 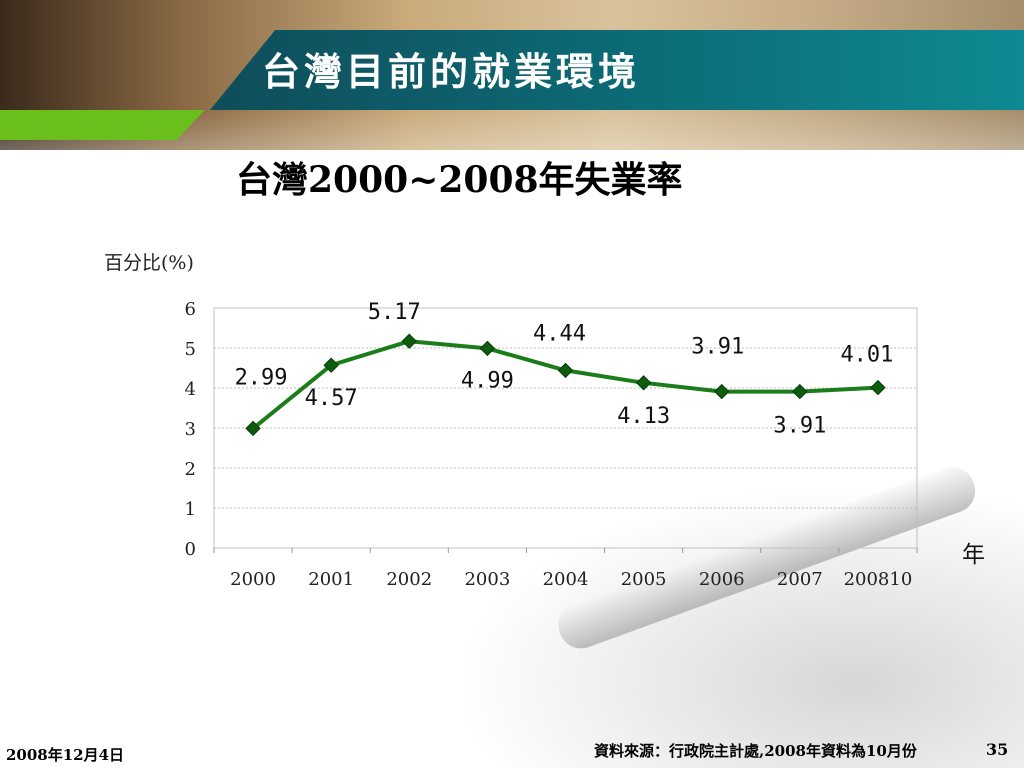 What do you see at coordinates (997, 749) in the screenshot?
I see `page-number: 35` at bounding box center [997, 749].